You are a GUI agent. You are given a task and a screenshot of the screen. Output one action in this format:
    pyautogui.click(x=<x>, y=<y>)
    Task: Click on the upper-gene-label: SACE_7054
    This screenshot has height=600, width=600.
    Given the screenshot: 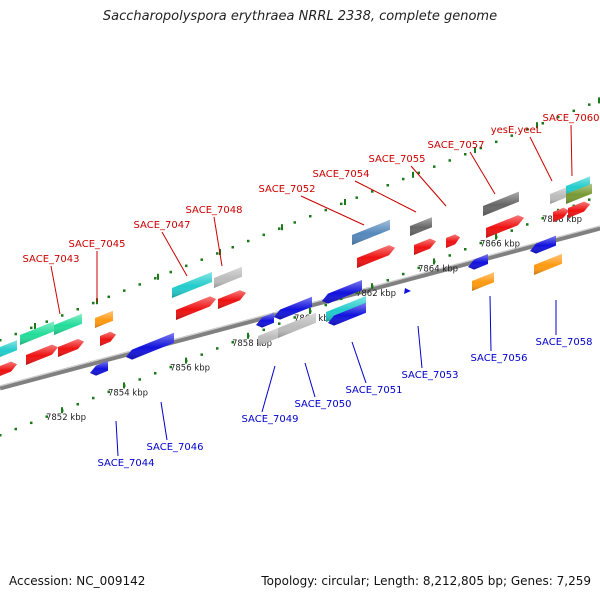 What is the action you would take?
    pyautogui.click(x=341, y=174)
    